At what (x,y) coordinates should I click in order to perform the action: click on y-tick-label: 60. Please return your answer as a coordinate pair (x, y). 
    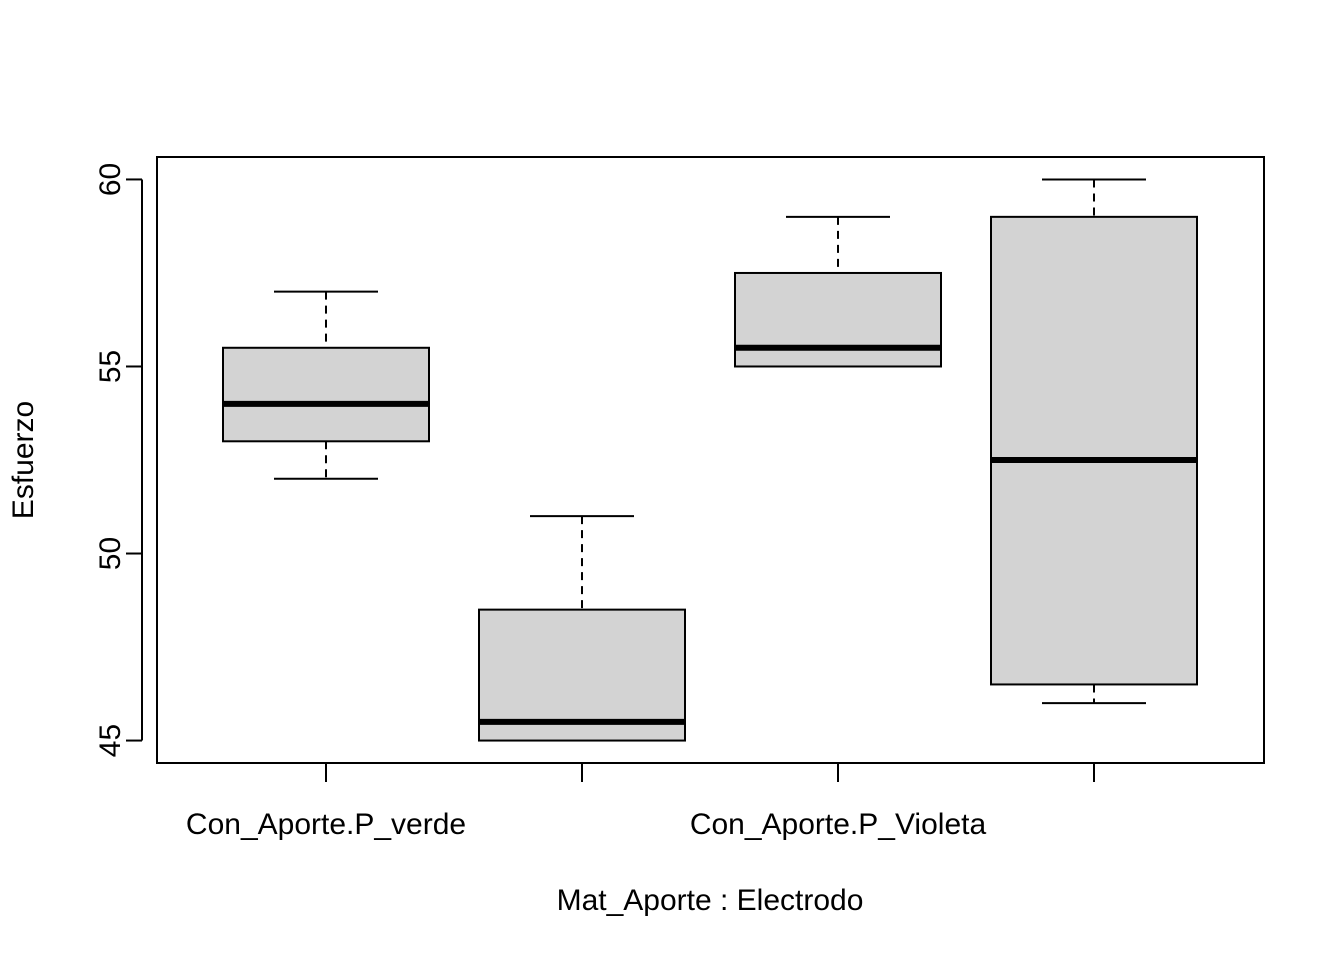
    Looking at the image, I should click on (110, 179).